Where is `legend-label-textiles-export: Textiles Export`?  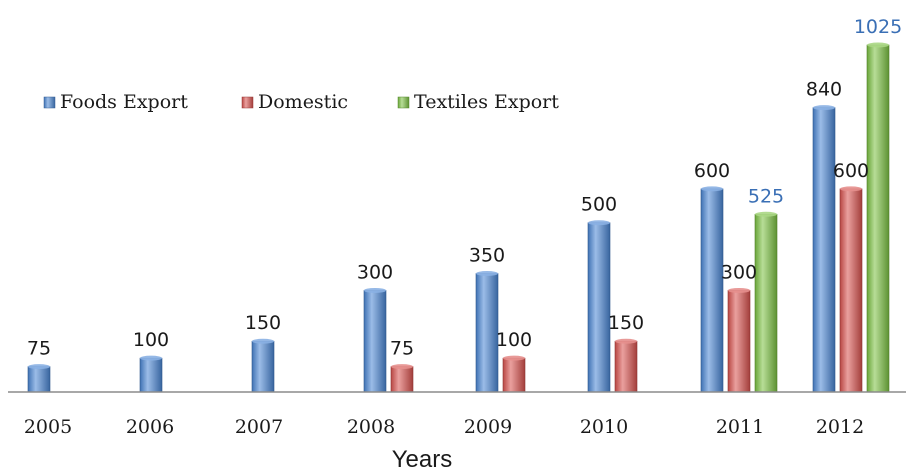
legend-label-textiles-export: Textiles Export is located at coordinates (486, 102).